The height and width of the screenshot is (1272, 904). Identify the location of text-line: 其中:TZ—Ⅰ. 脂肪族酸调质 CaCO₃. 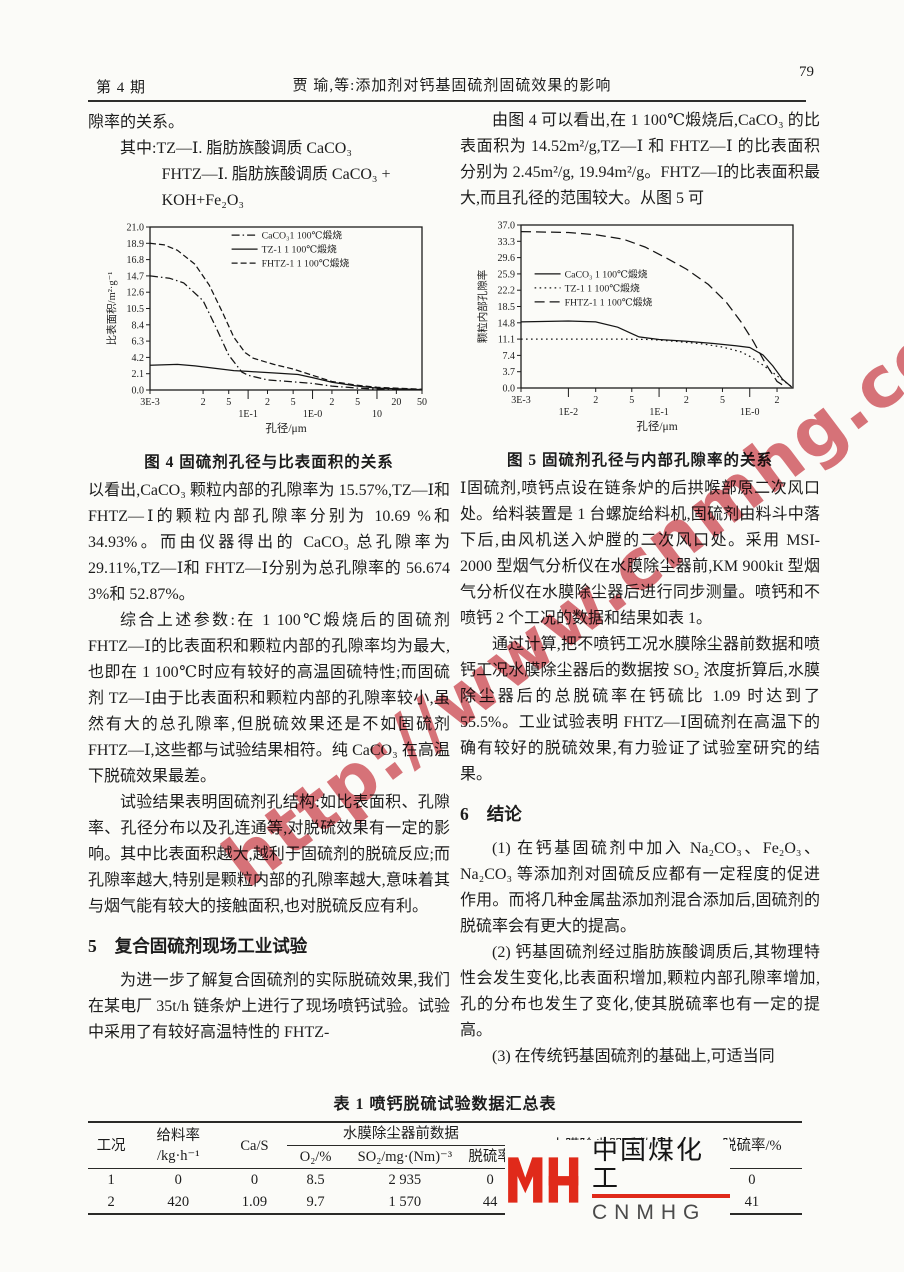
(236, 148).